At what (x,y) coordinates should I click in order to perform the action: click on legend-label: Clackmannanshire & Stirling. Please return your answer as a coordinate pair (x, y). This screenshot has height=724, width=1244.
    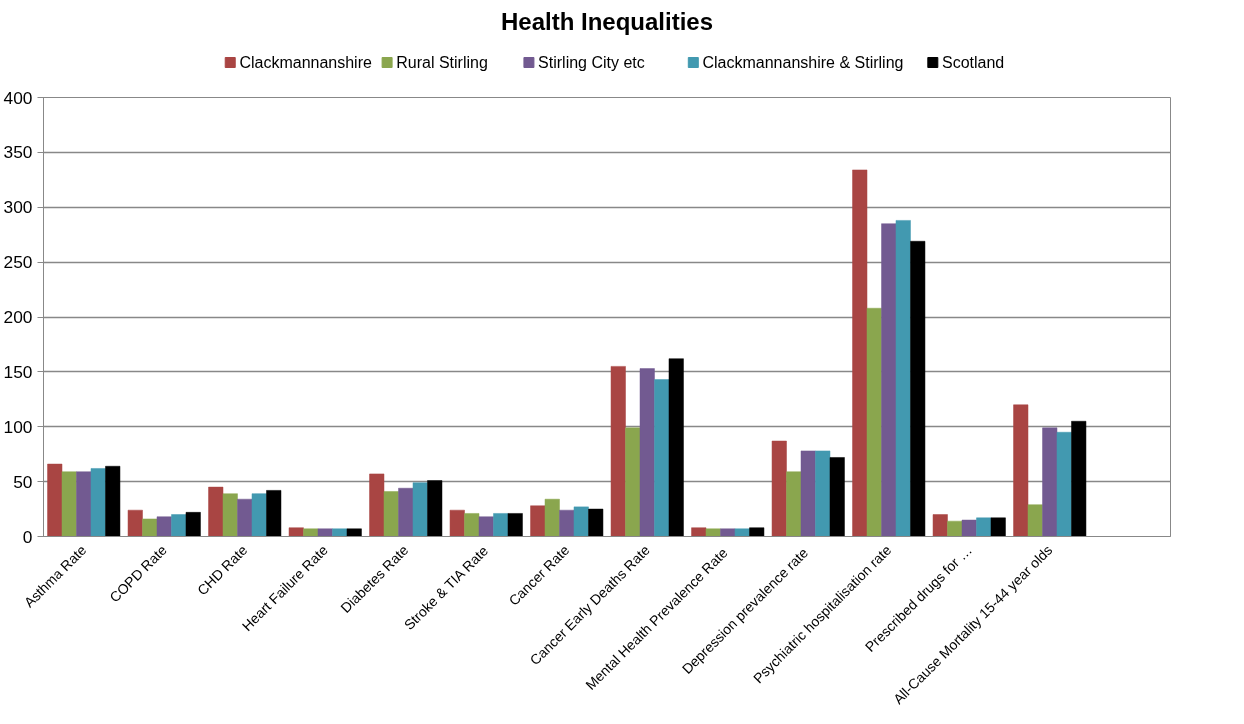
    Looking at the image, I should click on (803, 62).